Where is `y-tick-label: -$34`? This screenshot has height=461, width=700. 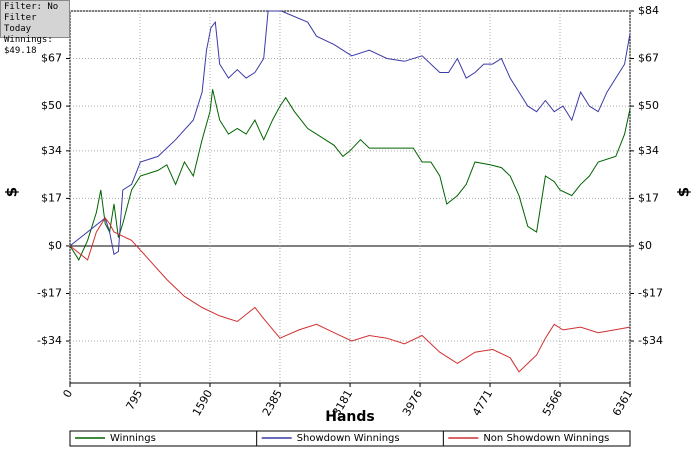 y-tick-label: -$34 is located at coordinates (49, 340).